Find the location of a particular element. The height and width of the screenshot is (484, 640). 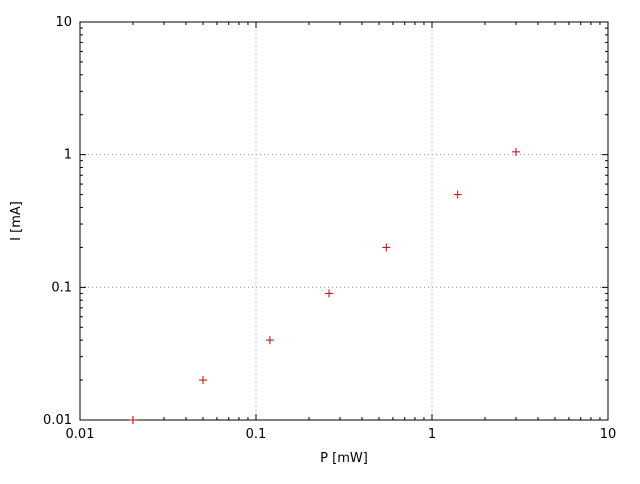

x-tick-label: 0.01 is located at coordinates (80, 434).